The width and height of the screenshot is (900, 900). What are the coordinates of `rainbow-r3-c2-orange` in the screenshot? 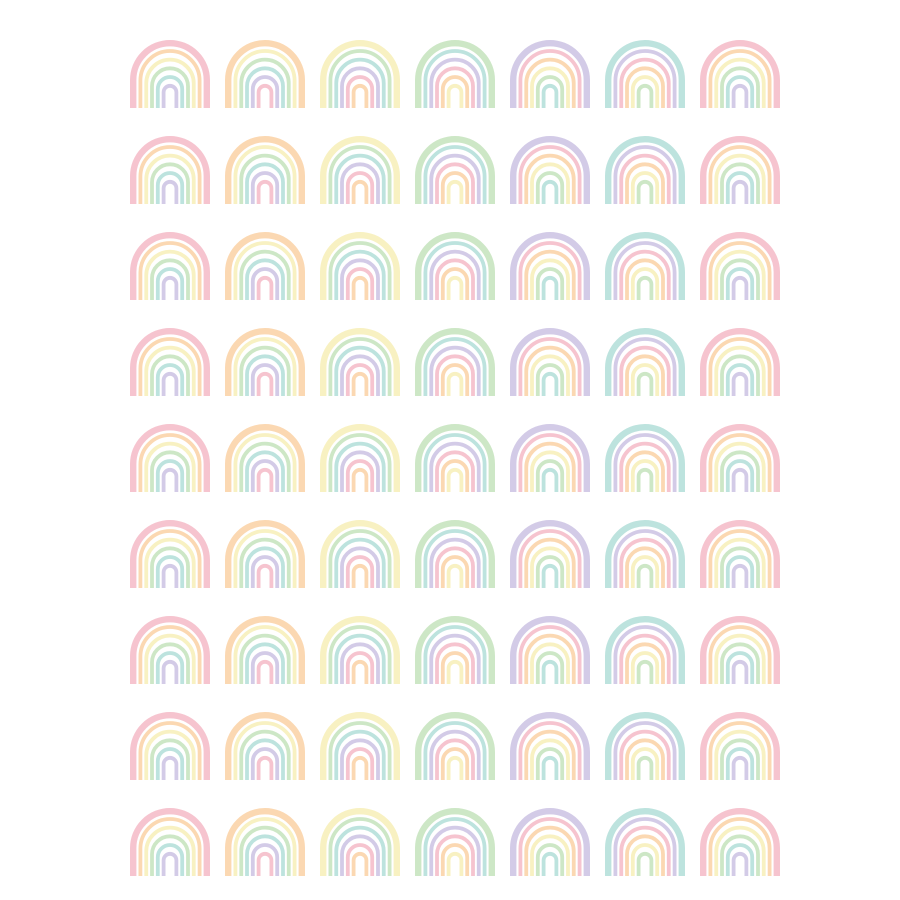 It's located at (265, 266).